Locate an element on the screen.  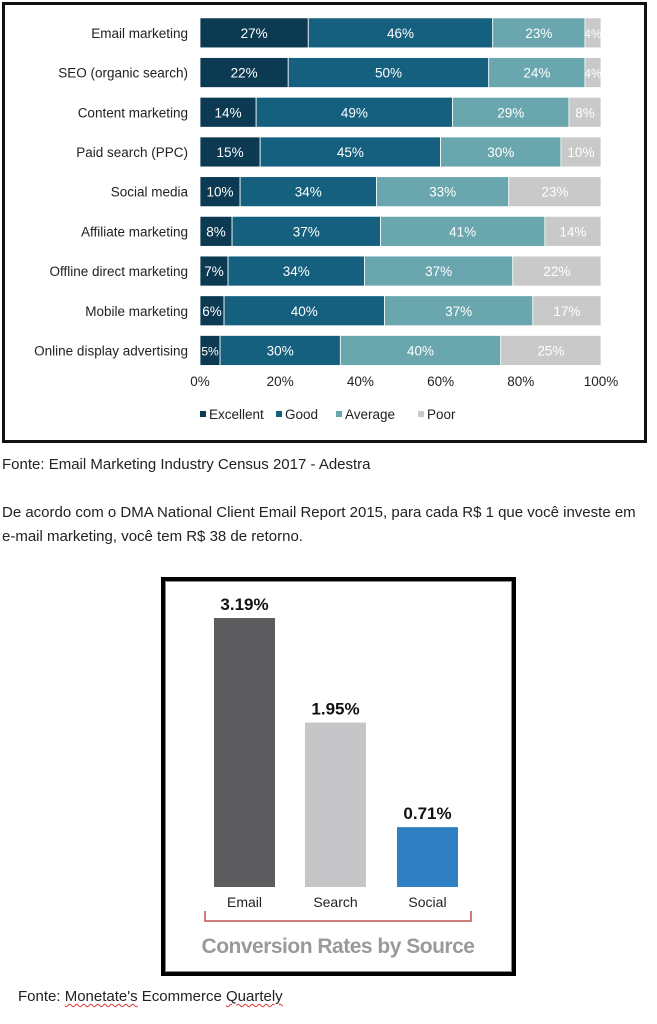
category-label: Offline direct marketing is located at coordinates (118, 271).